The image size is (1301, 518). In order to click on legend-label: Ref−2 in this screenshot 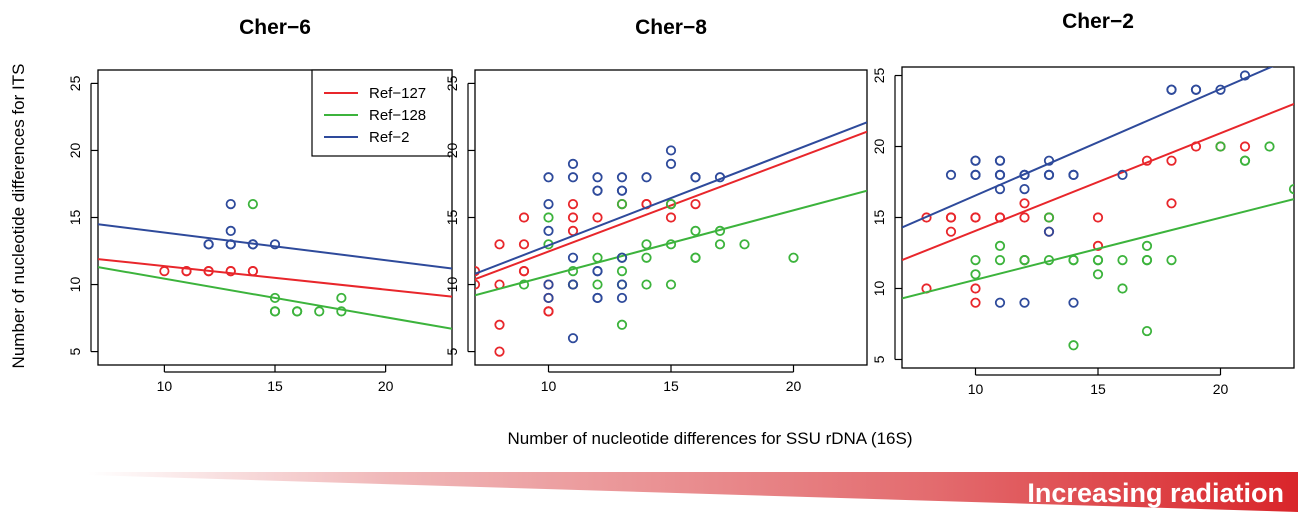, I will do `click(389, 137)`.